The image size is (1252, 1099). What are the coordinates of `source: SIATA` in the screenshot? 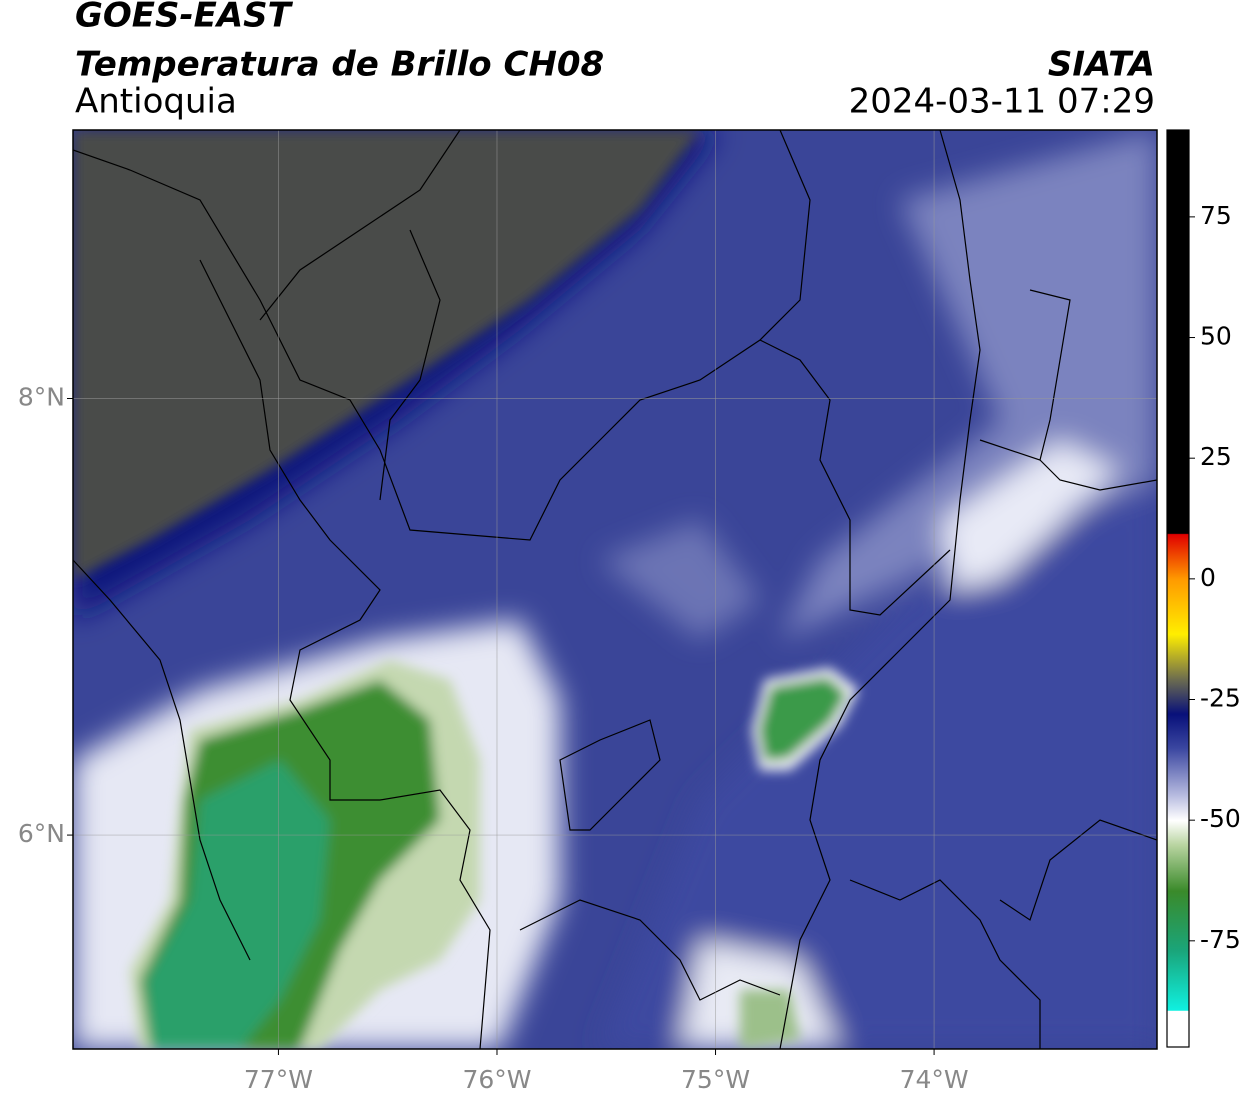 It's located at (1101, 65).